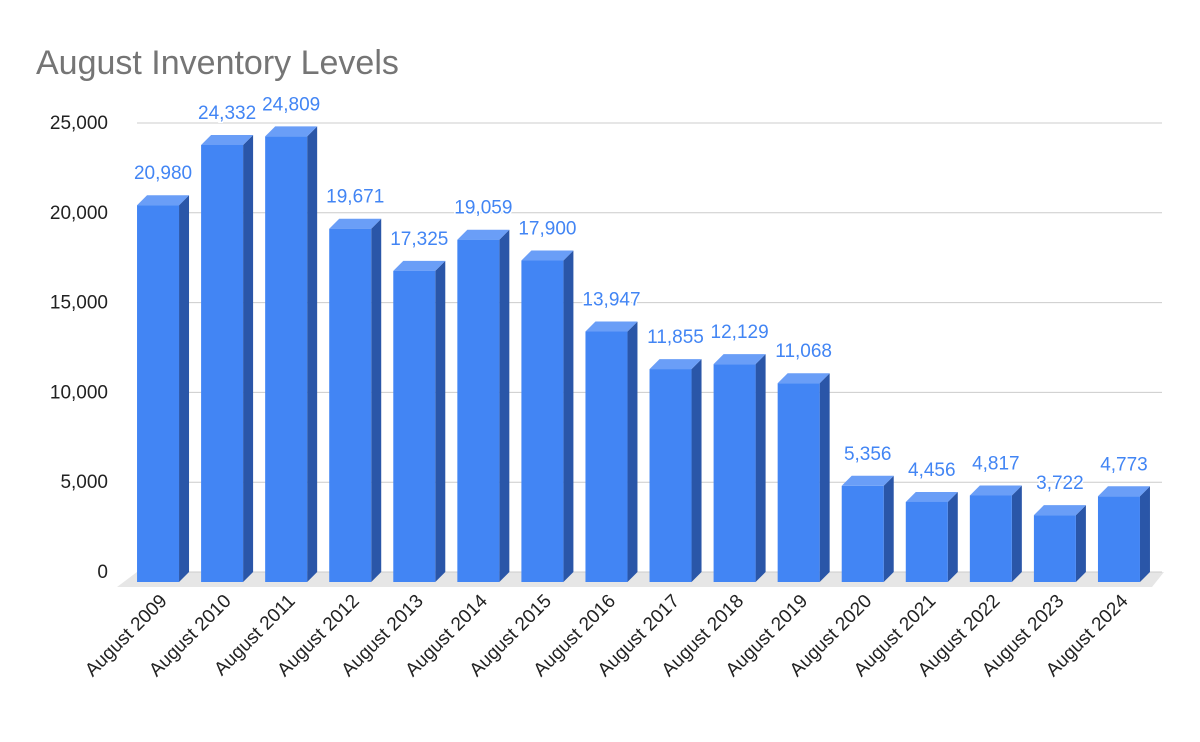 The width and height of the screenshot is (1200, 742). What do you see at coordinates (227, 113) in the screenshot?
I see `value-label: 24,332` at bounding box center [227, 113].